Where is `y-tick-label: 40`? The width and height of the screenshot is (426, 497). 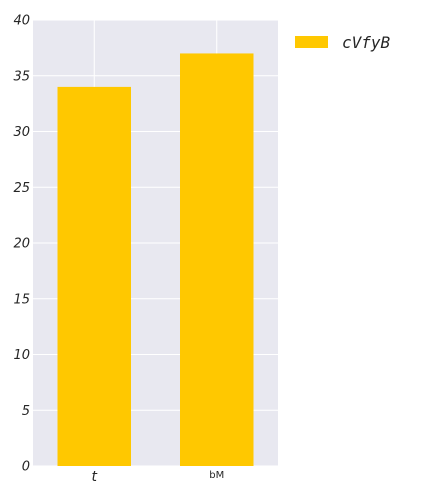
y-tick-label: 40 is located at coordinates (21, 21).